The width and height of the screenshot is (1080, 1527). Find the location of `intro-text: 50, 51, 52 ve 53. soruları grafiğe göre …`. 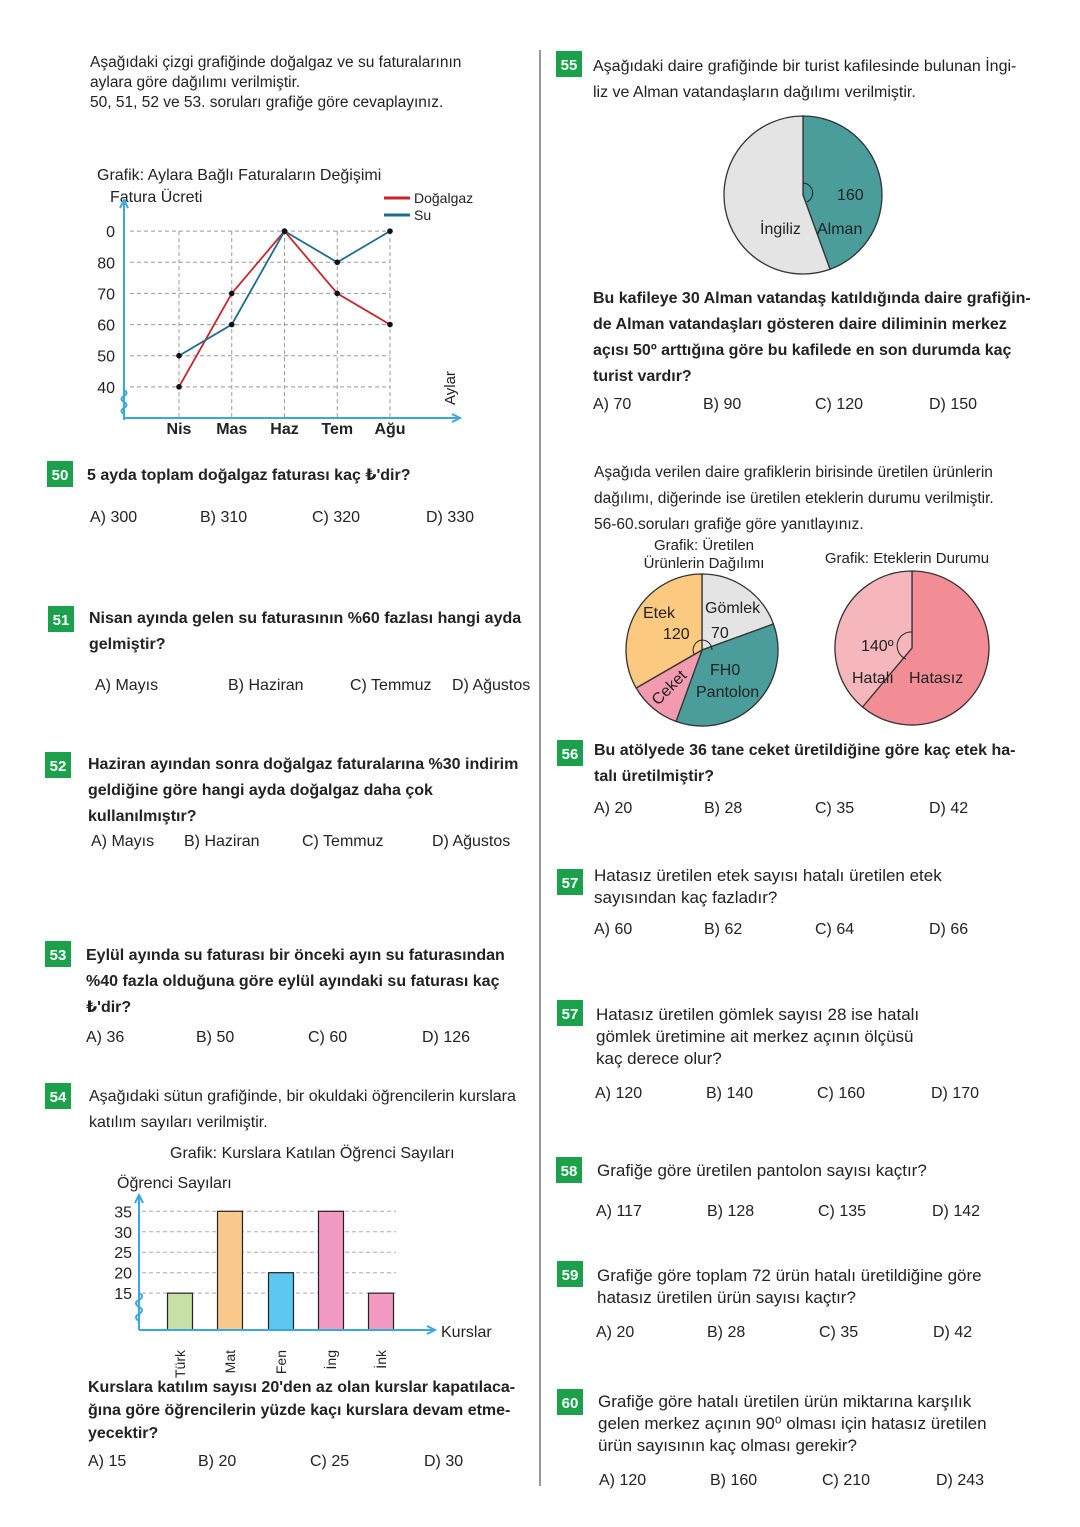

intro-text: 50, 51, 52 ve 53. soruları grafiğe göre … is located at coordinates (266, 102).